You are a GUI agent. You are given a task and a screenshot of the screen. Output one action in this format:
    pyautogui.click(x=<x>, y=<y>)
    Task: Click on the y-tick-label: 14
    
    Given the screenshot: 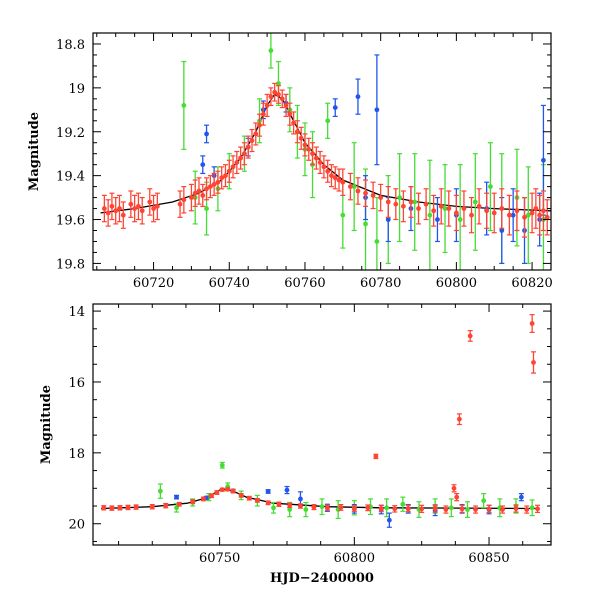 What is the action you would take?
    pyautogui.click(x=76, y=312)
    